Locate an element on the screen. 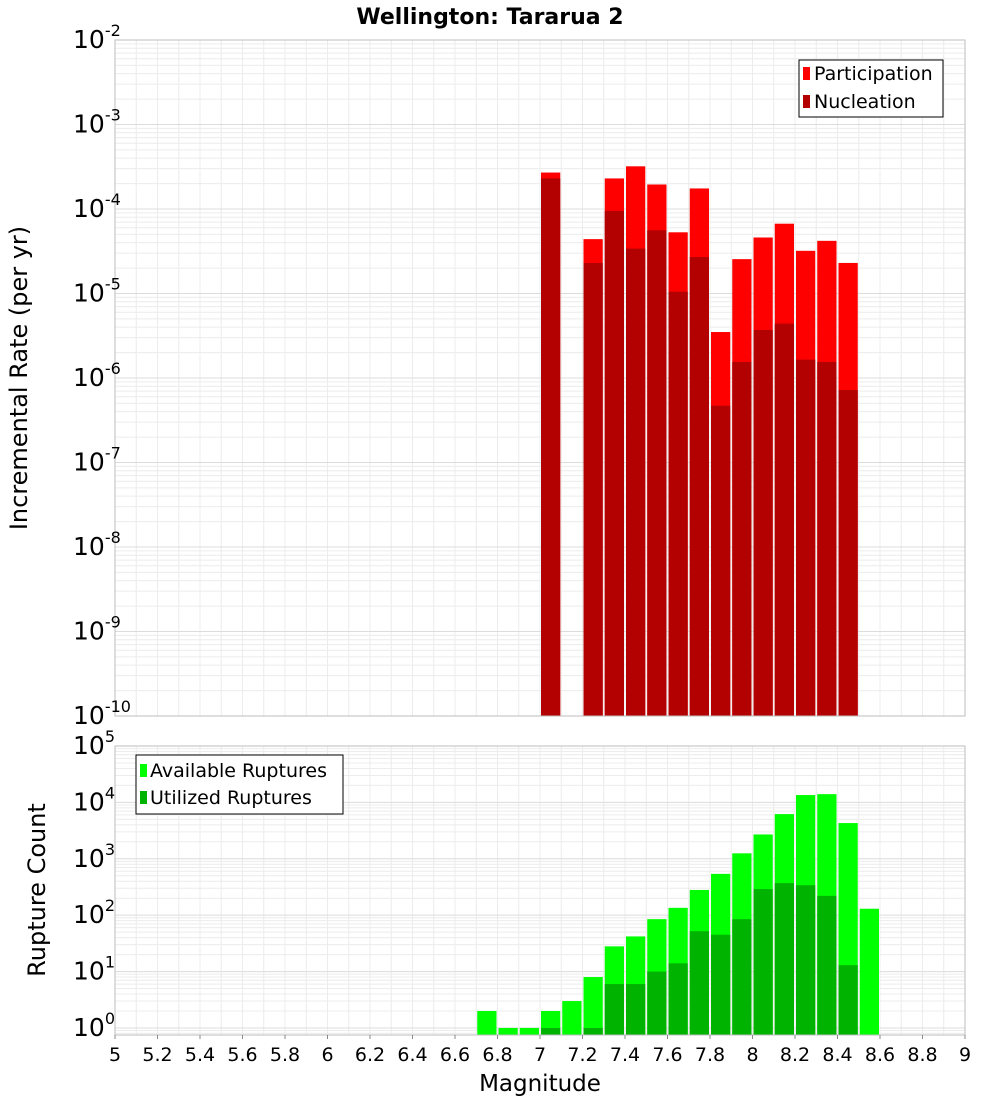 The height and width of the screenshot is (1100, 1000). top-y-tick-label: 10⁻² is located at coordinates (97, 37).